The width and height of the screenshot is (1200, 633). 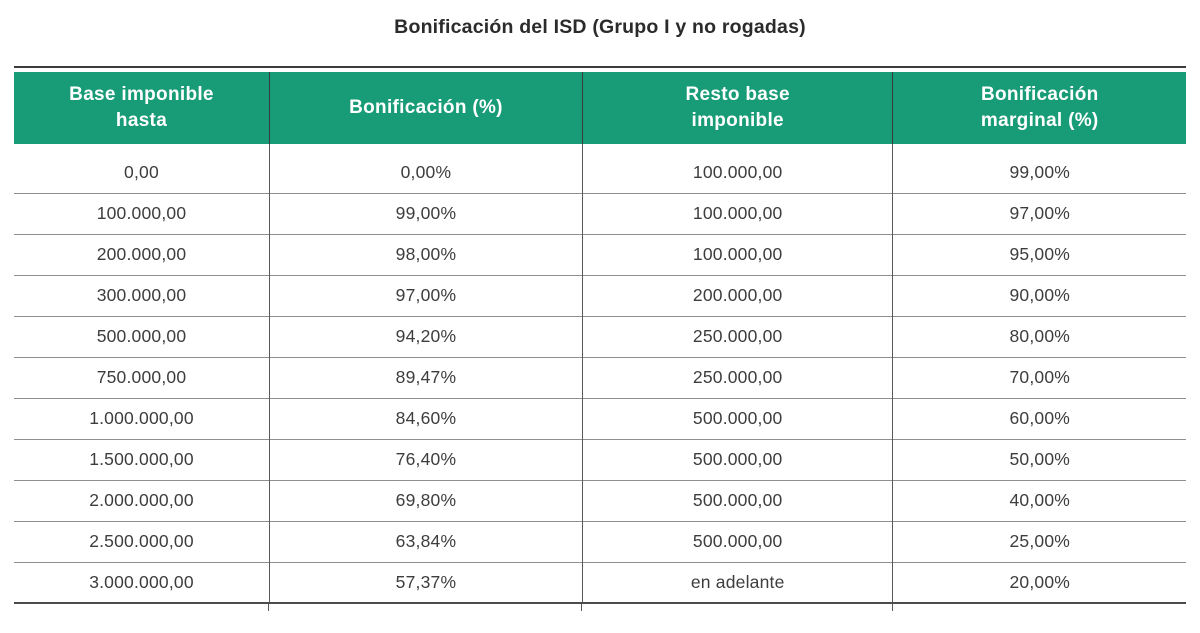 I want to click on header-cell-resto-base: Resto base imponible, so click(x=738, y=108).